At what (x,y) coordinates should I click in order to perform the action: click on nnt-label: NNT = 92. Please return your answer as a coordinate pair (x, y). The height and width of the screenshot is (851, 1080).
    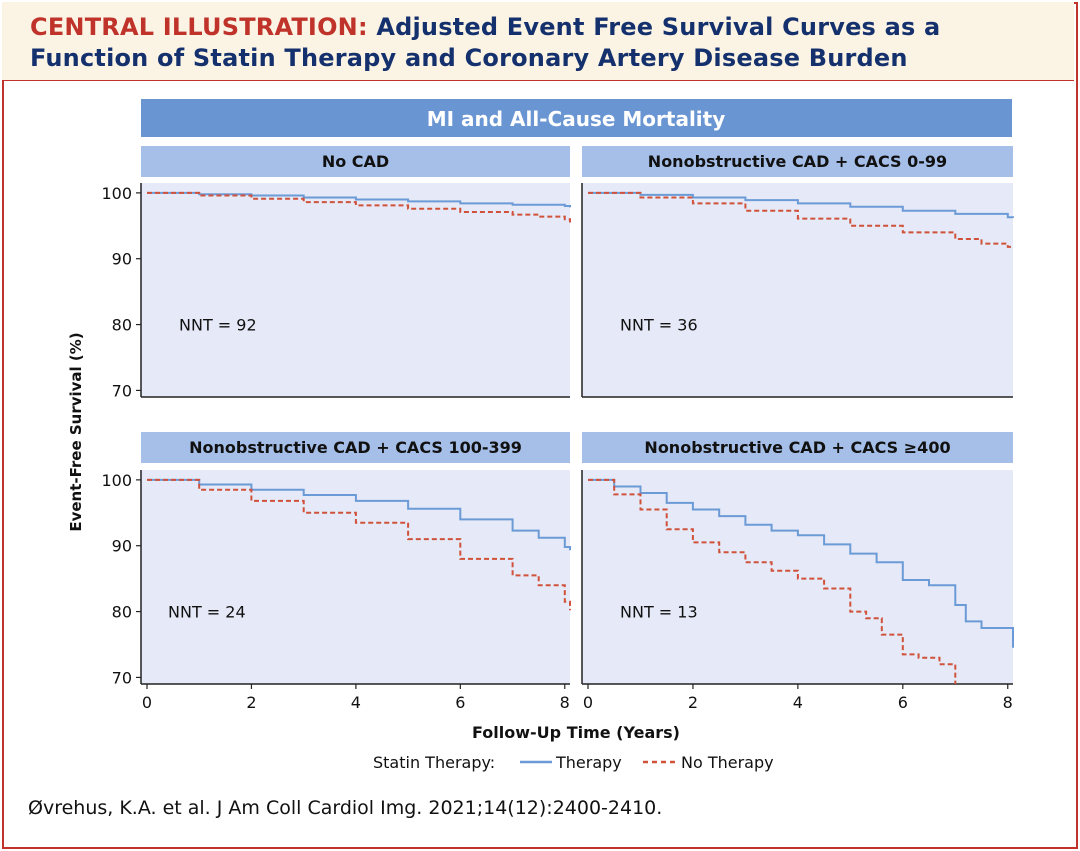
    Looking at the image, I should click on (218, 325).